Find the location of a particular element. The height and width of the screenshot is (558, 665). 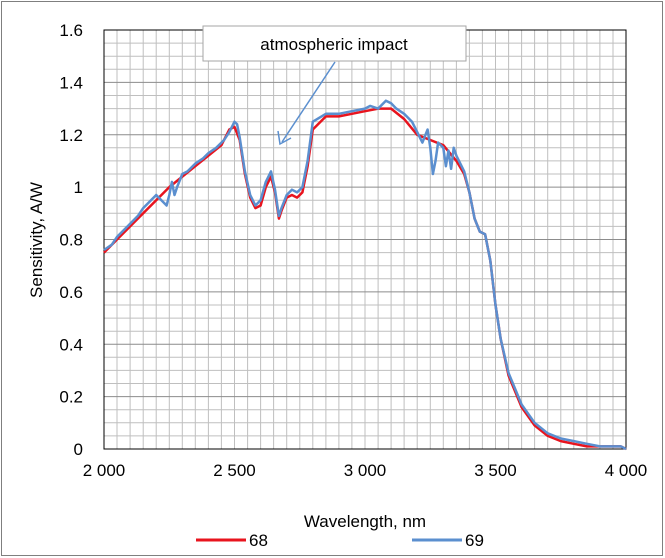

annotation-box is located at coordinates (334, 43).